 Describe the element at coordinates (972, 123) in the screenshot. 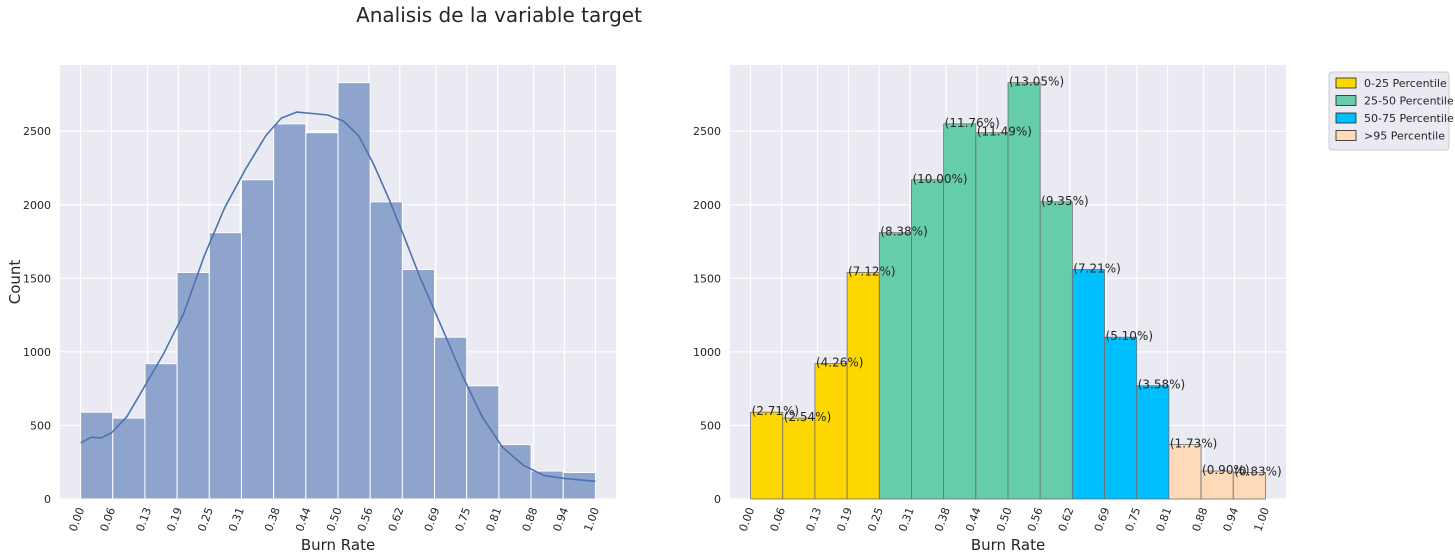

I see `percent-label: (11.76%)` at that location.